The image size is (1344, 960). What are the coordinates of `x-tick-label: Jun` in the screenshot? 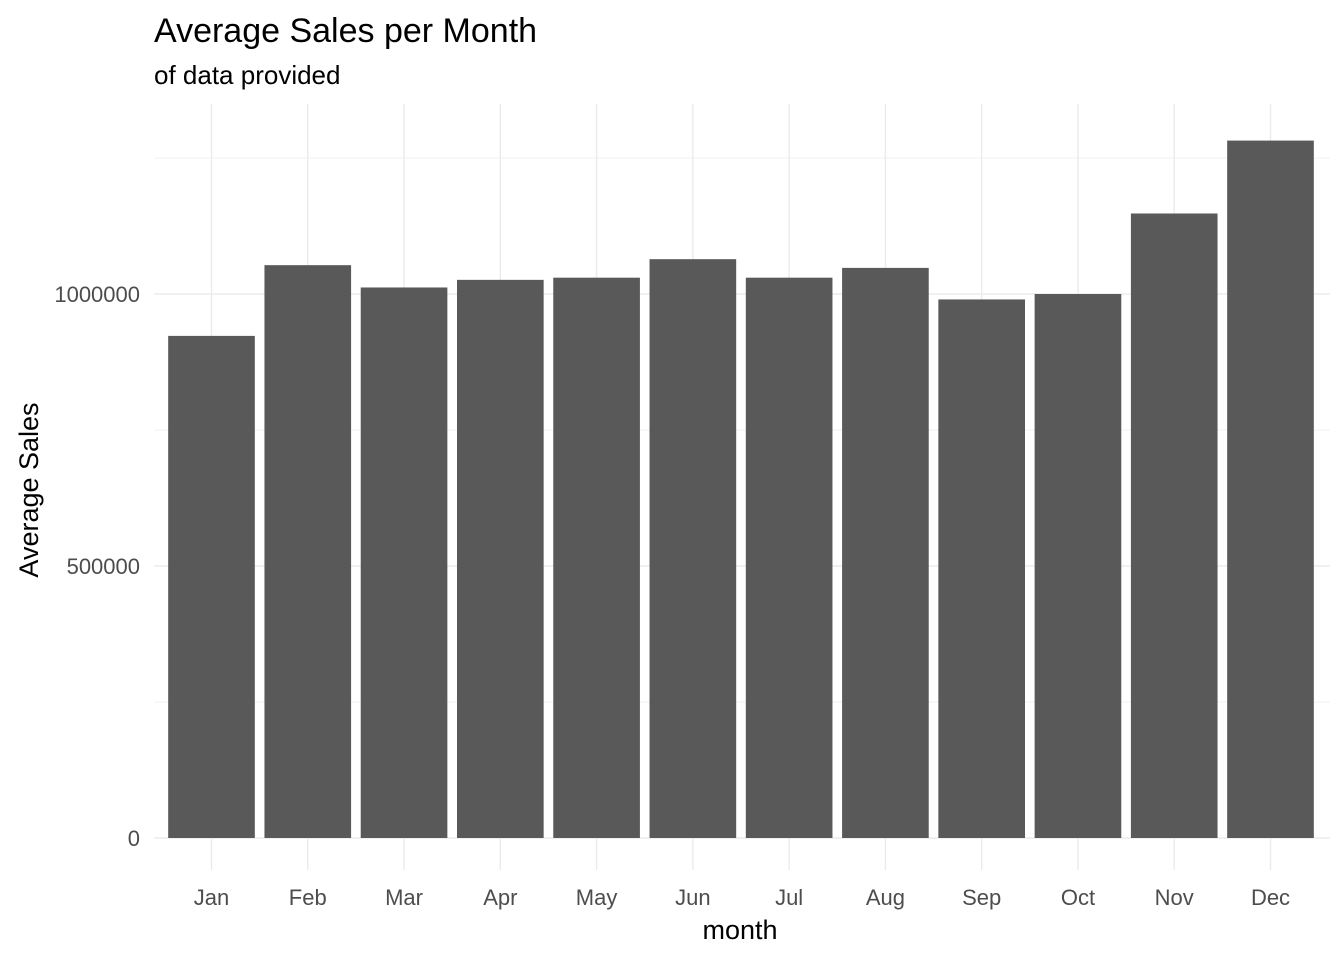 It's located at (692, 897).